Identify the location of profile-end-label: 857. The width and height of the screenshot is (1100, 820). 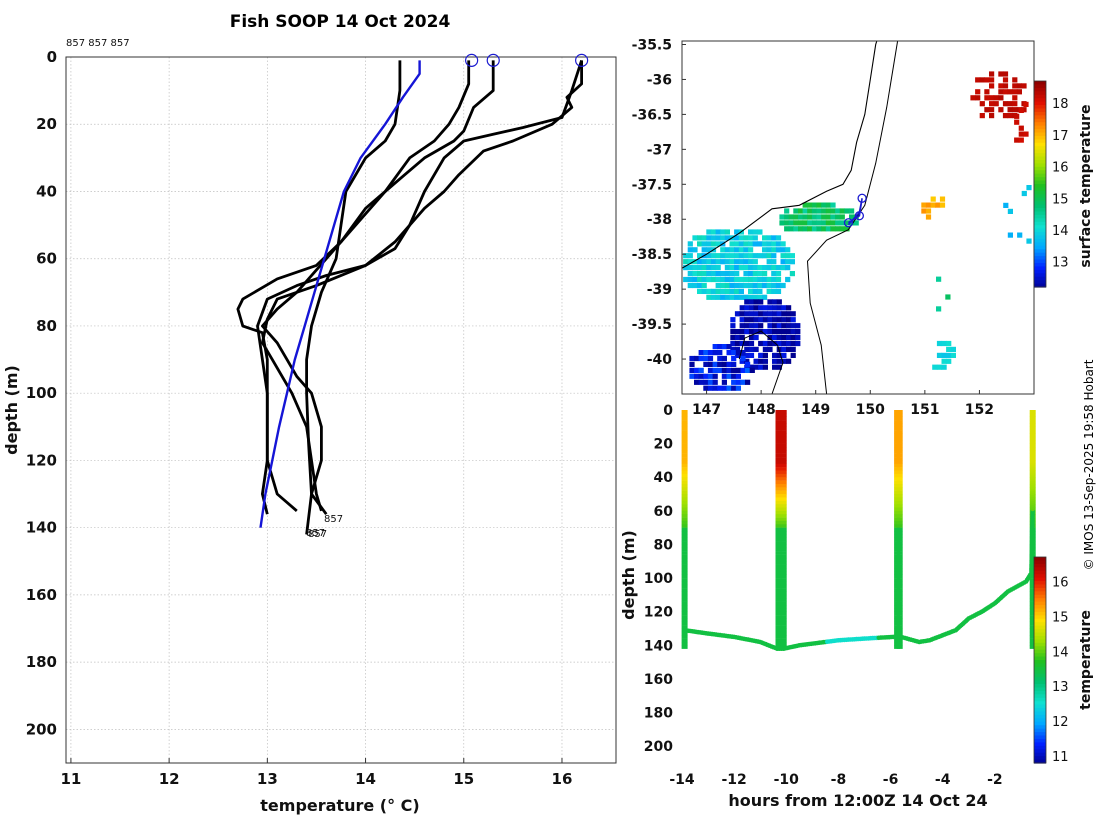
(317, 534).